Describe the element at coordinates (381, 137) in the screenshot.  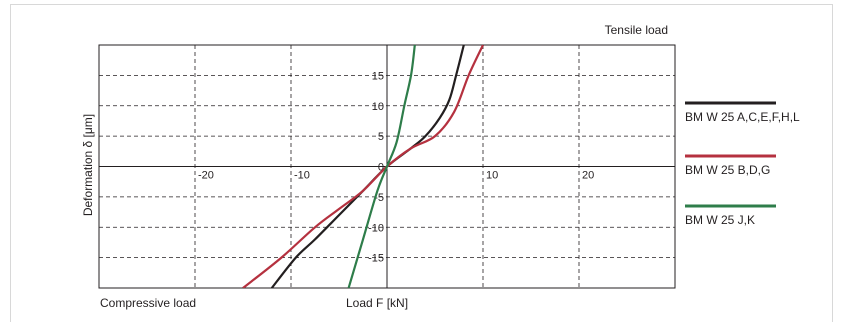
I see `y-tick-label: 5` at that location.